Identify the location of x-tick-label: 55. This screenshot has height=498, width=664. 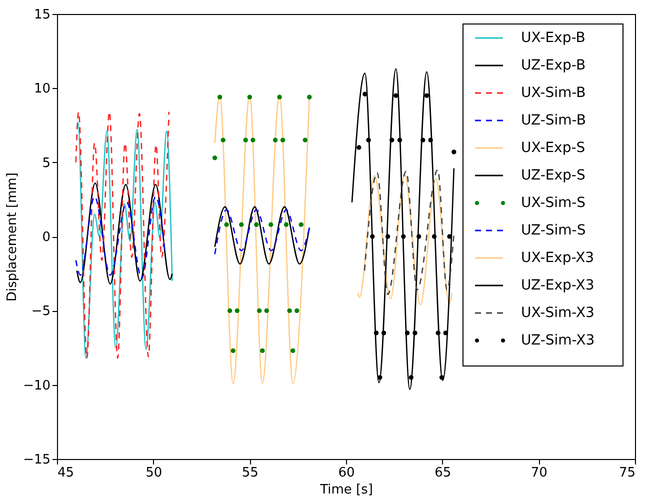
(250, 473).